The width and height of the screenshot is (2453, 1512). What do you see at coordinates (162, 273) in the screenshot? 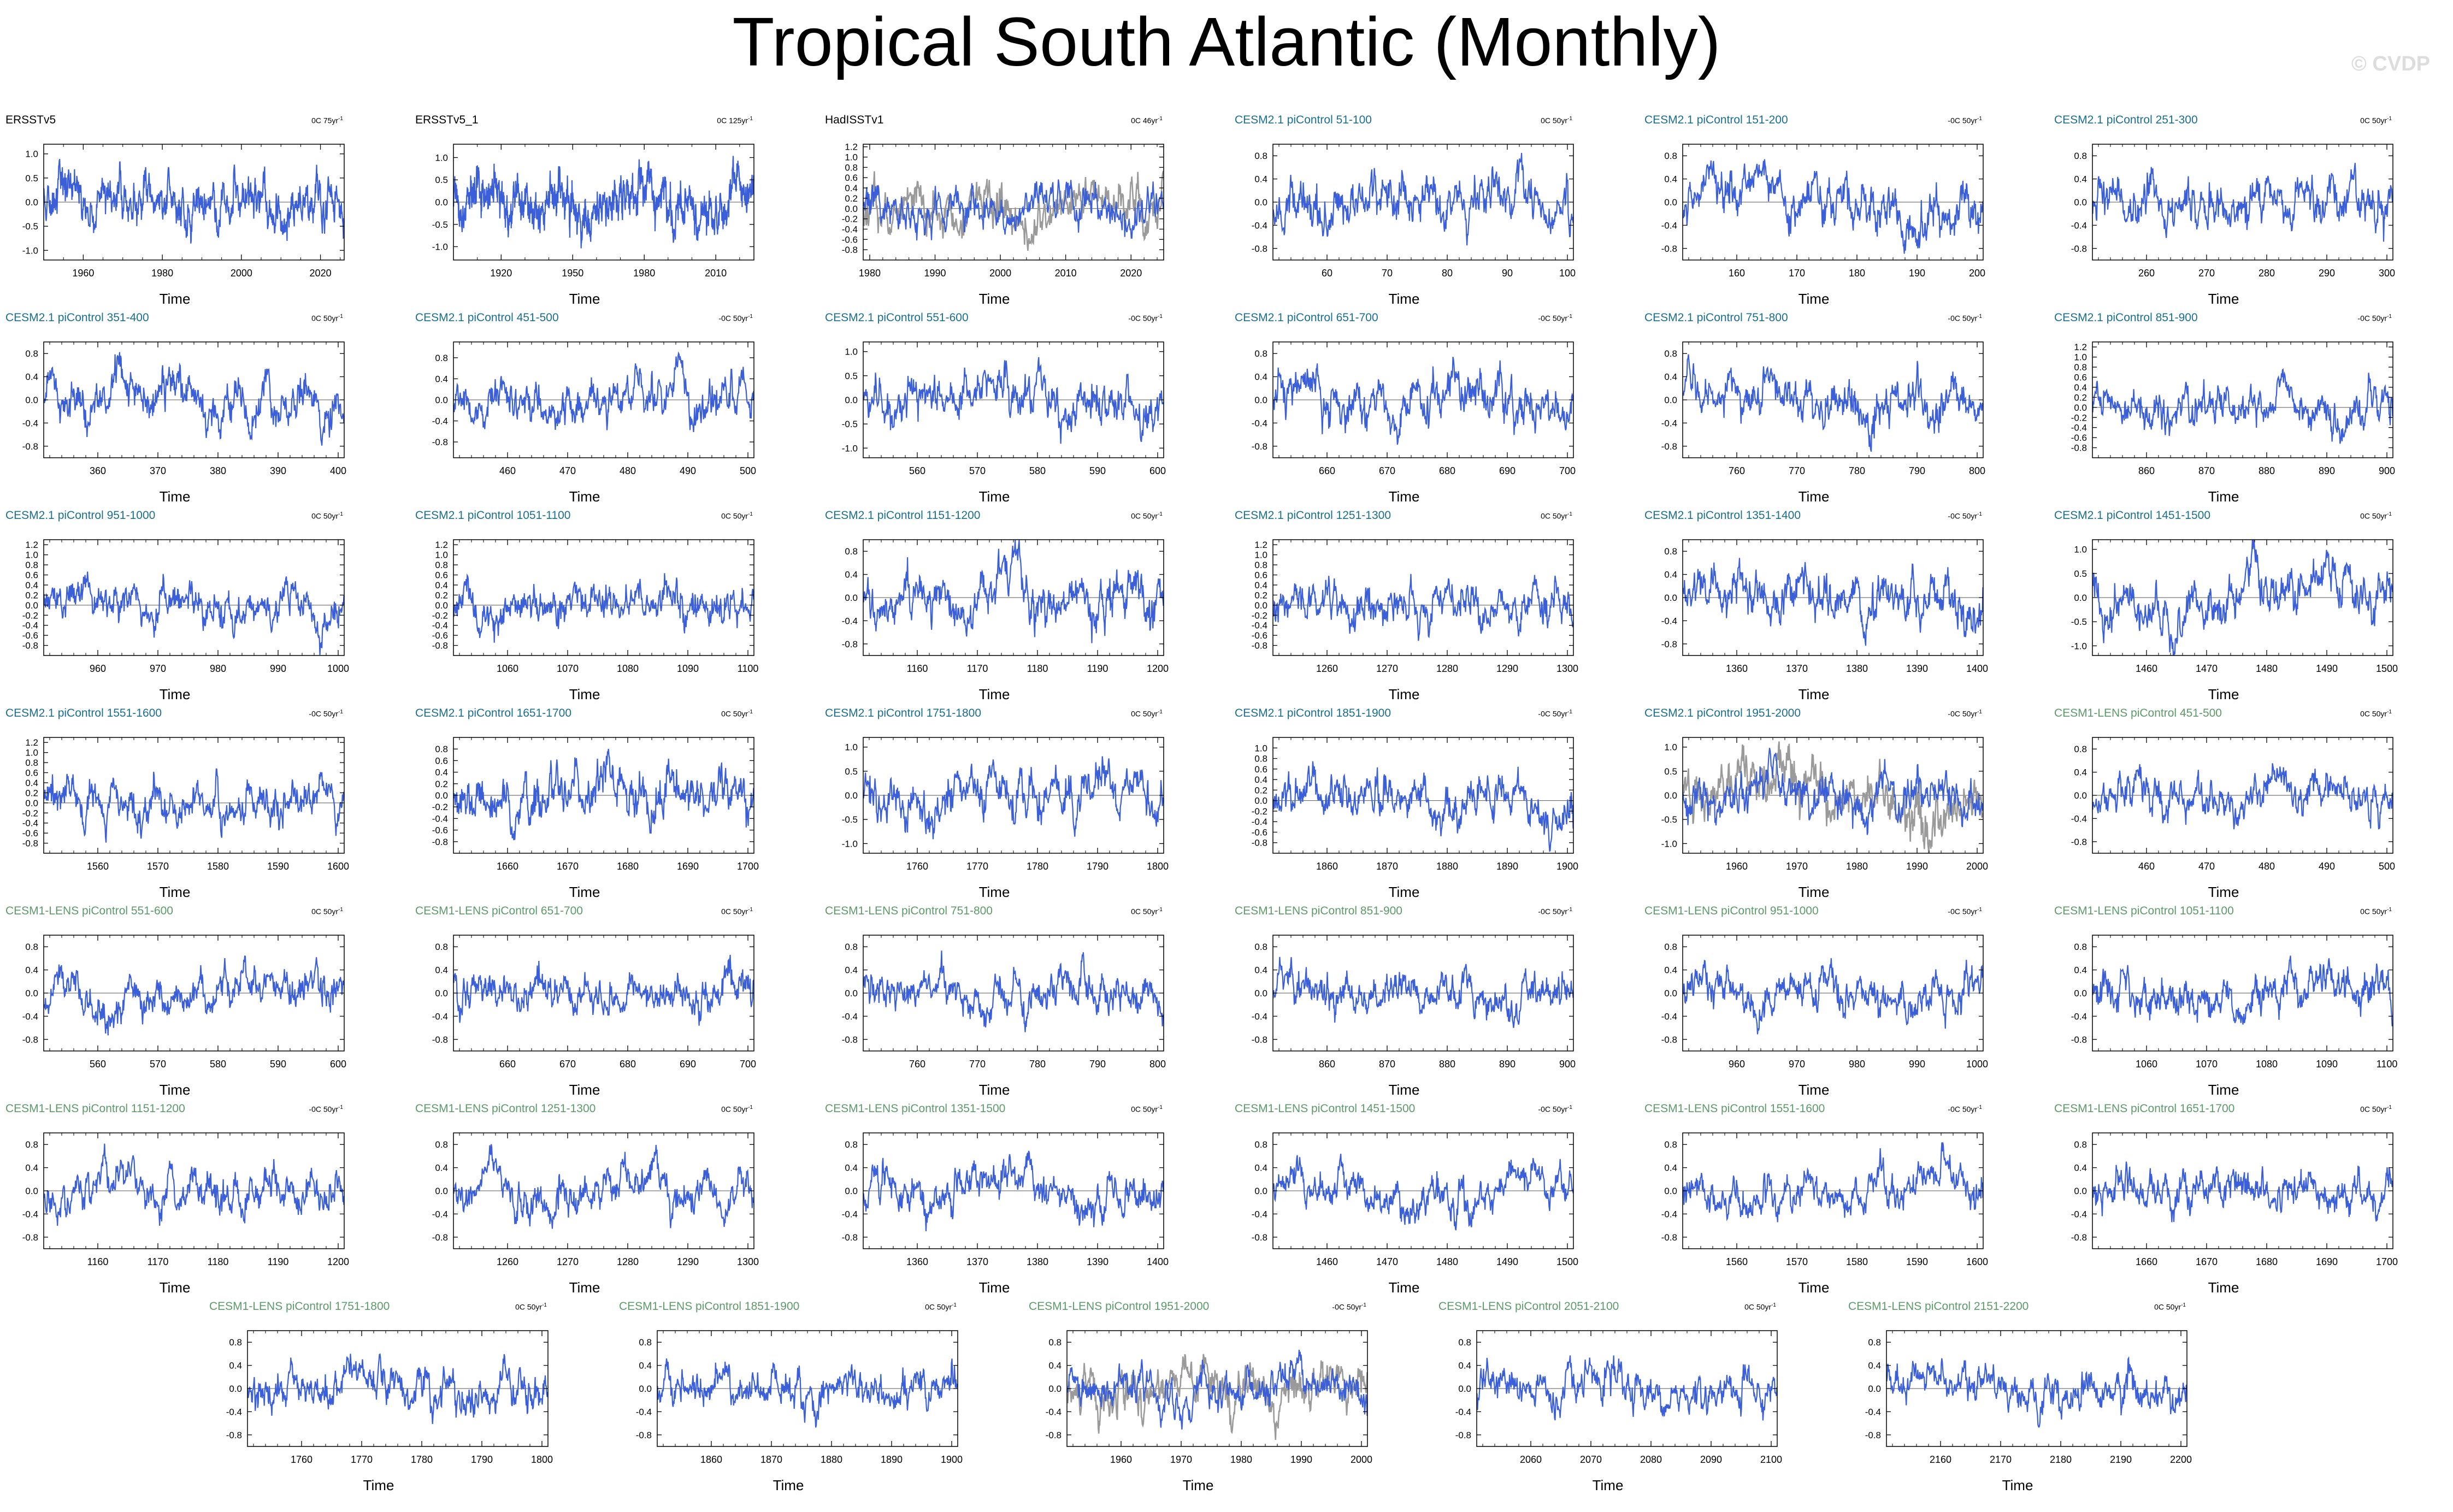
I see `x-tick-label: 1980` at bounding box center [162, 273].